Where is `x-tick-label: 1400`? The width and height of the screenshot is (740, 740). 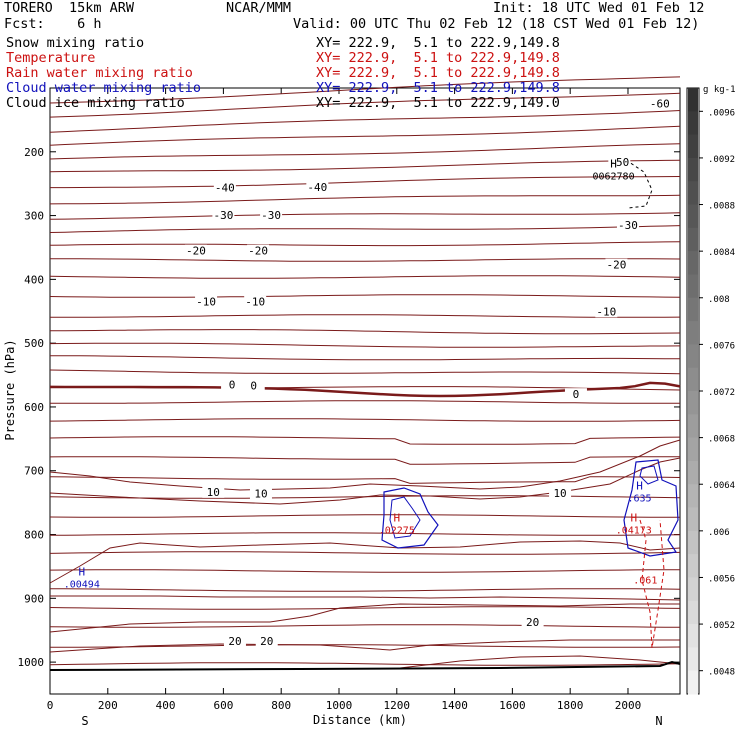 x-tick-label: 1400 is located at coordinates (454, 705).